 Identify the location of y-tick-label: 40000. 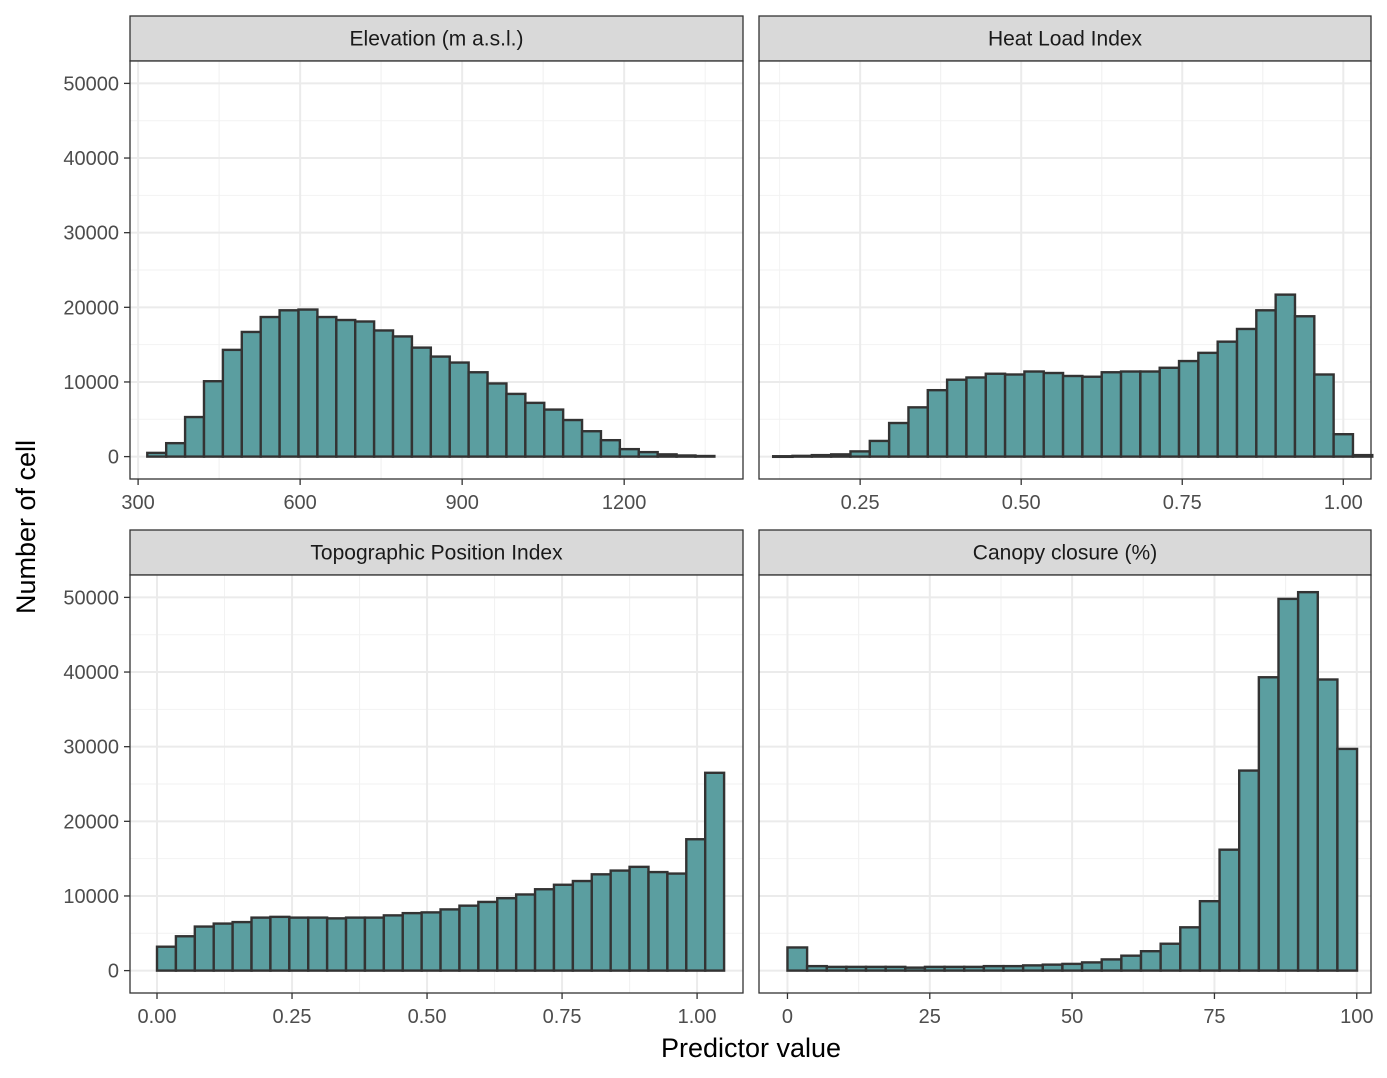
(91, 159).